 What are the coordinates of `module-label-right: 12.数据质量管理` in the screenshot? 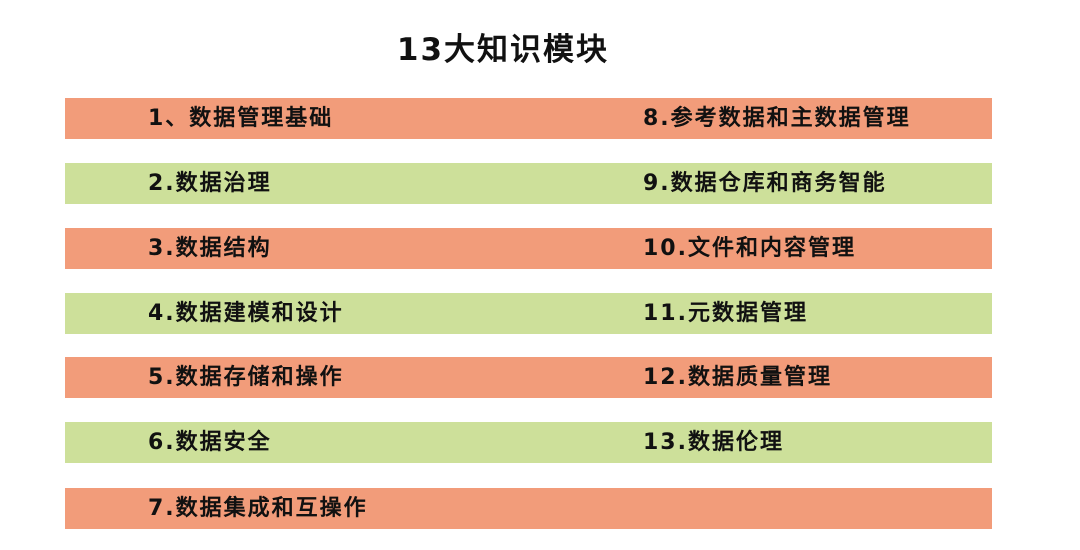 It's located at (737, 377).